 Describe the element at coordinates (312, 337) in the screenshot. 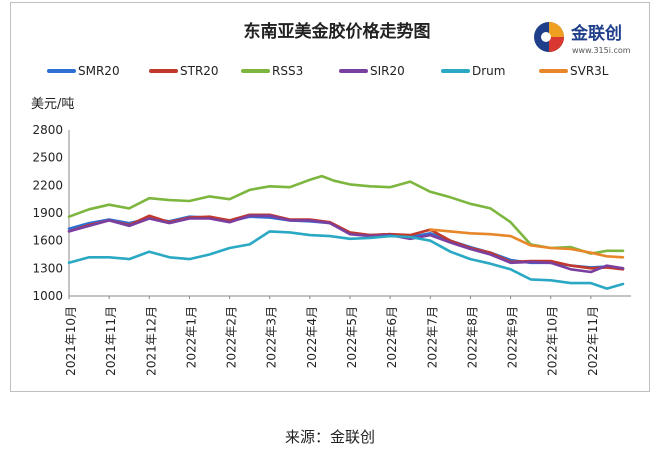

I see `x-tick-label: 2022年4月` at that location.